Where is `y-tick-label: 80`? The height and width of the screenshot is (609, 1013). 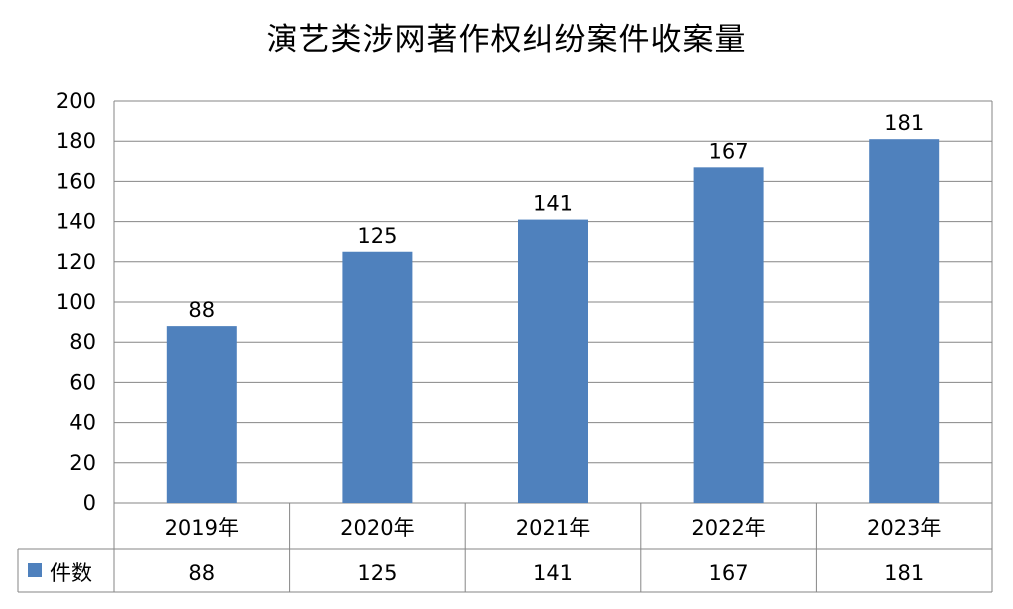
y-tick-label: 80 is located at coordinates (82, 342).